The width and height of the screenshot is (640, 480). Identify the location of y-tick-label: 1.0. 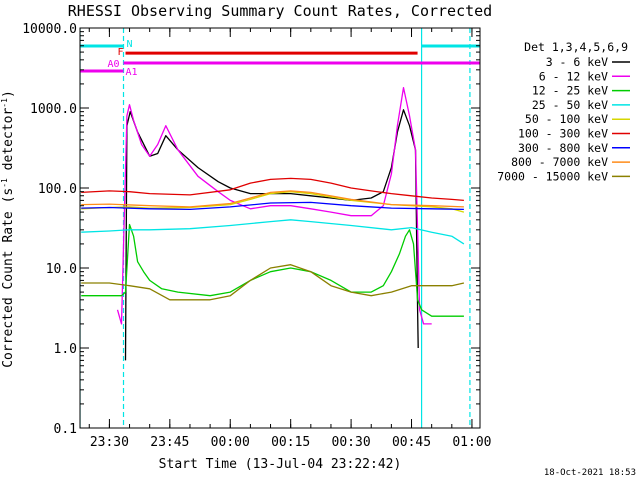
(65, 349).